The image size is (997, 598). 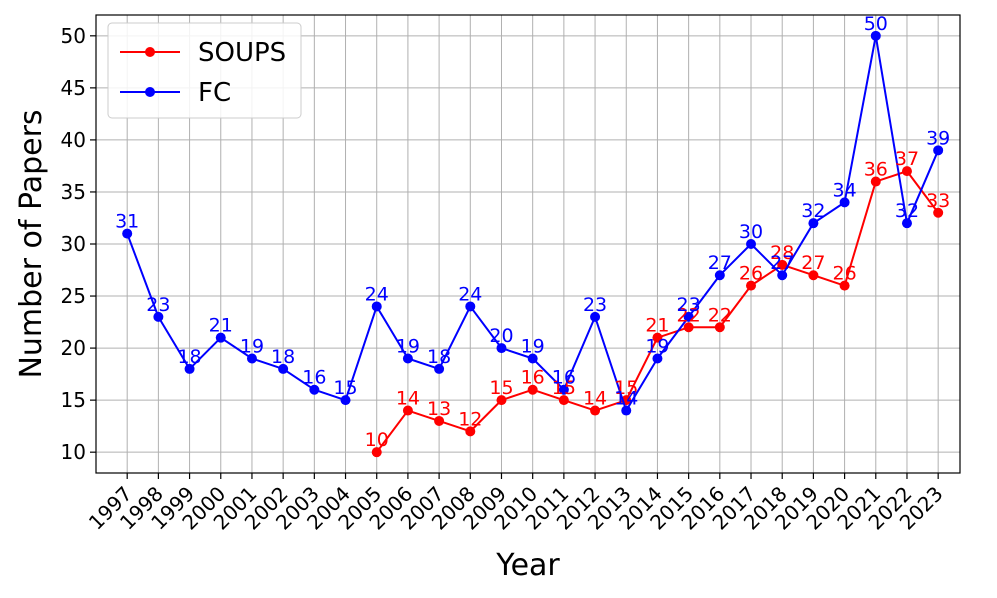 I want to click on x-axis-title: Year, so click(x=527, y=565).